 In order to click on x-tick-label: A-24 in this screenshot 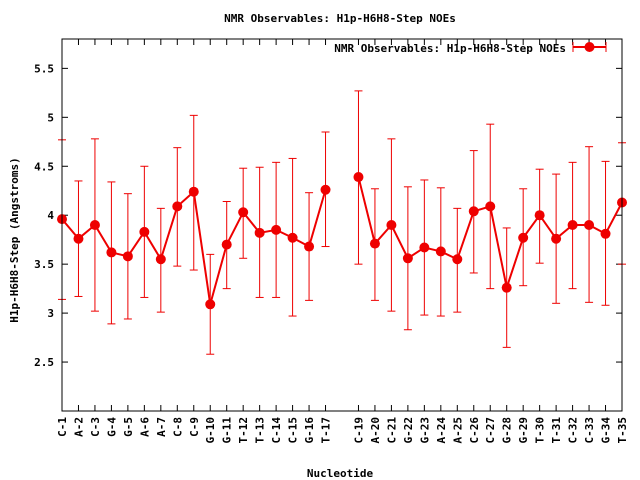, I will do `click(441, 430)`.